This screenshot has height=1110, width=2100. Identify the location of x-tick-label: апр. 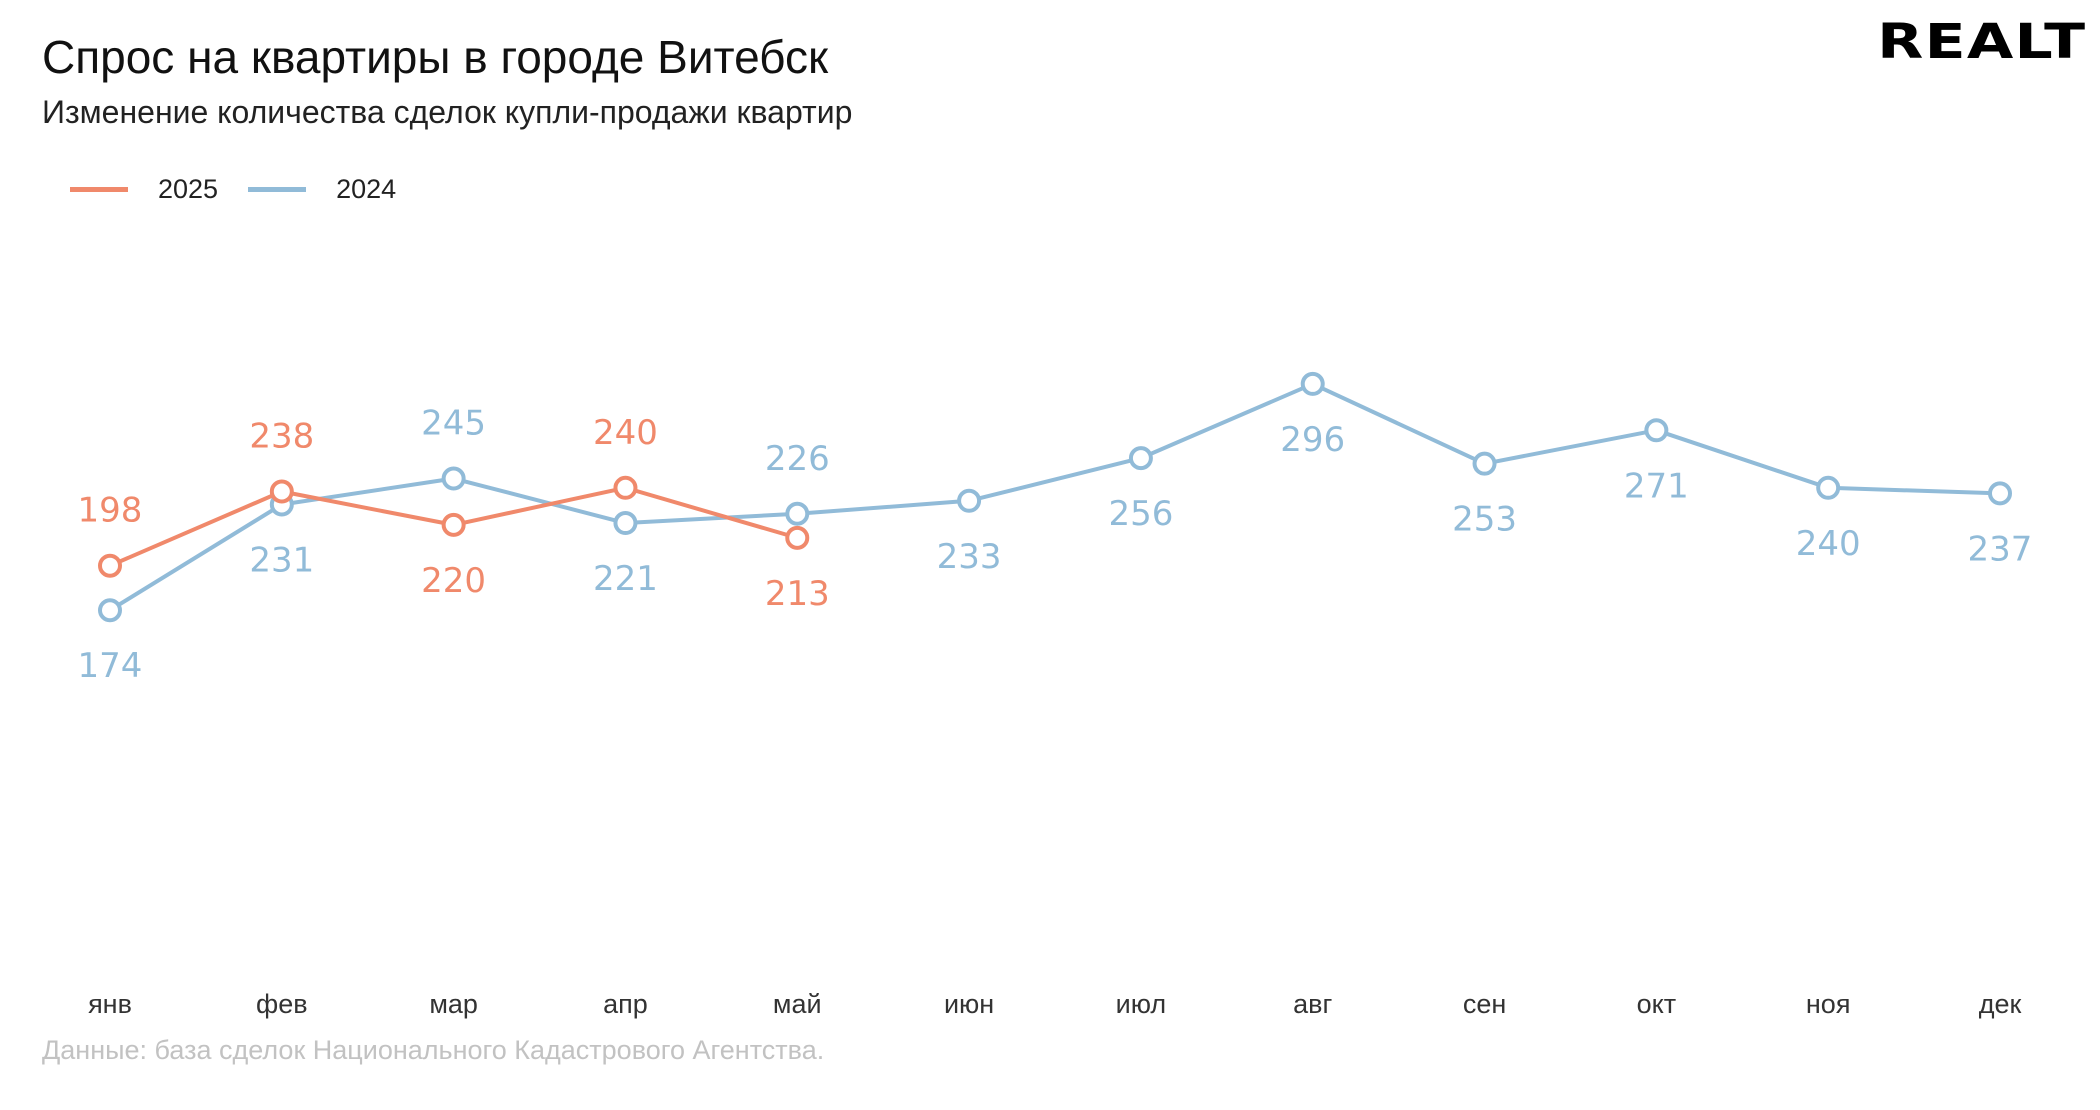
(625, 1004).